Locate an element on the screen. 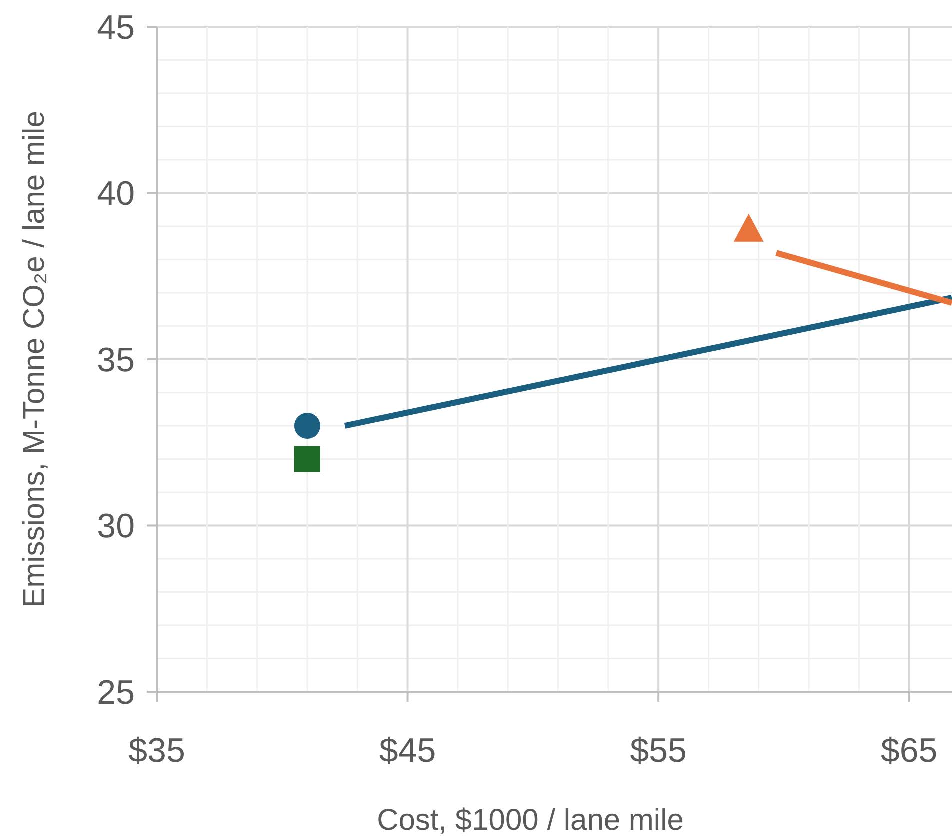 The image size is (952, 838). x-tick-label: $35 is located at coordinates (157, 751).